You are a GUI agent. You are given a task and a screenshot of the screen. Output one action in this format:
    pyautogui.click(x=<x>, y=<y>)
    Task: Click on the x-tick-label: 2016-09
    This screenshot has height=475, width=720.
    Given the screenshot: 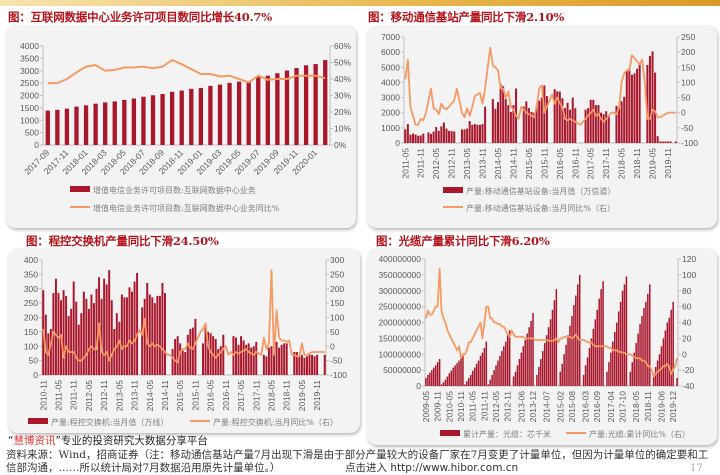 What is the action you would take?
    pyautogui.click(x=597, y=406)
    